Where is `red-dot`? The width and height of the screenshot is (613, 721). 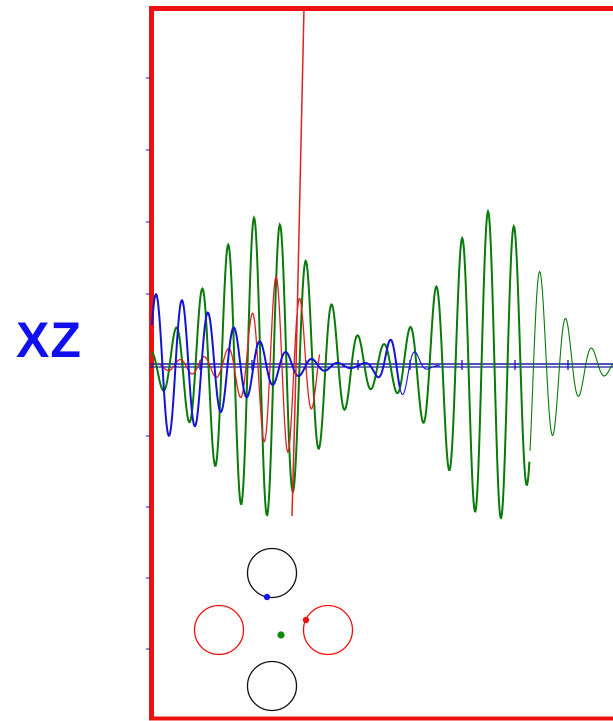
red-dot is located at coordinates (306, 620).